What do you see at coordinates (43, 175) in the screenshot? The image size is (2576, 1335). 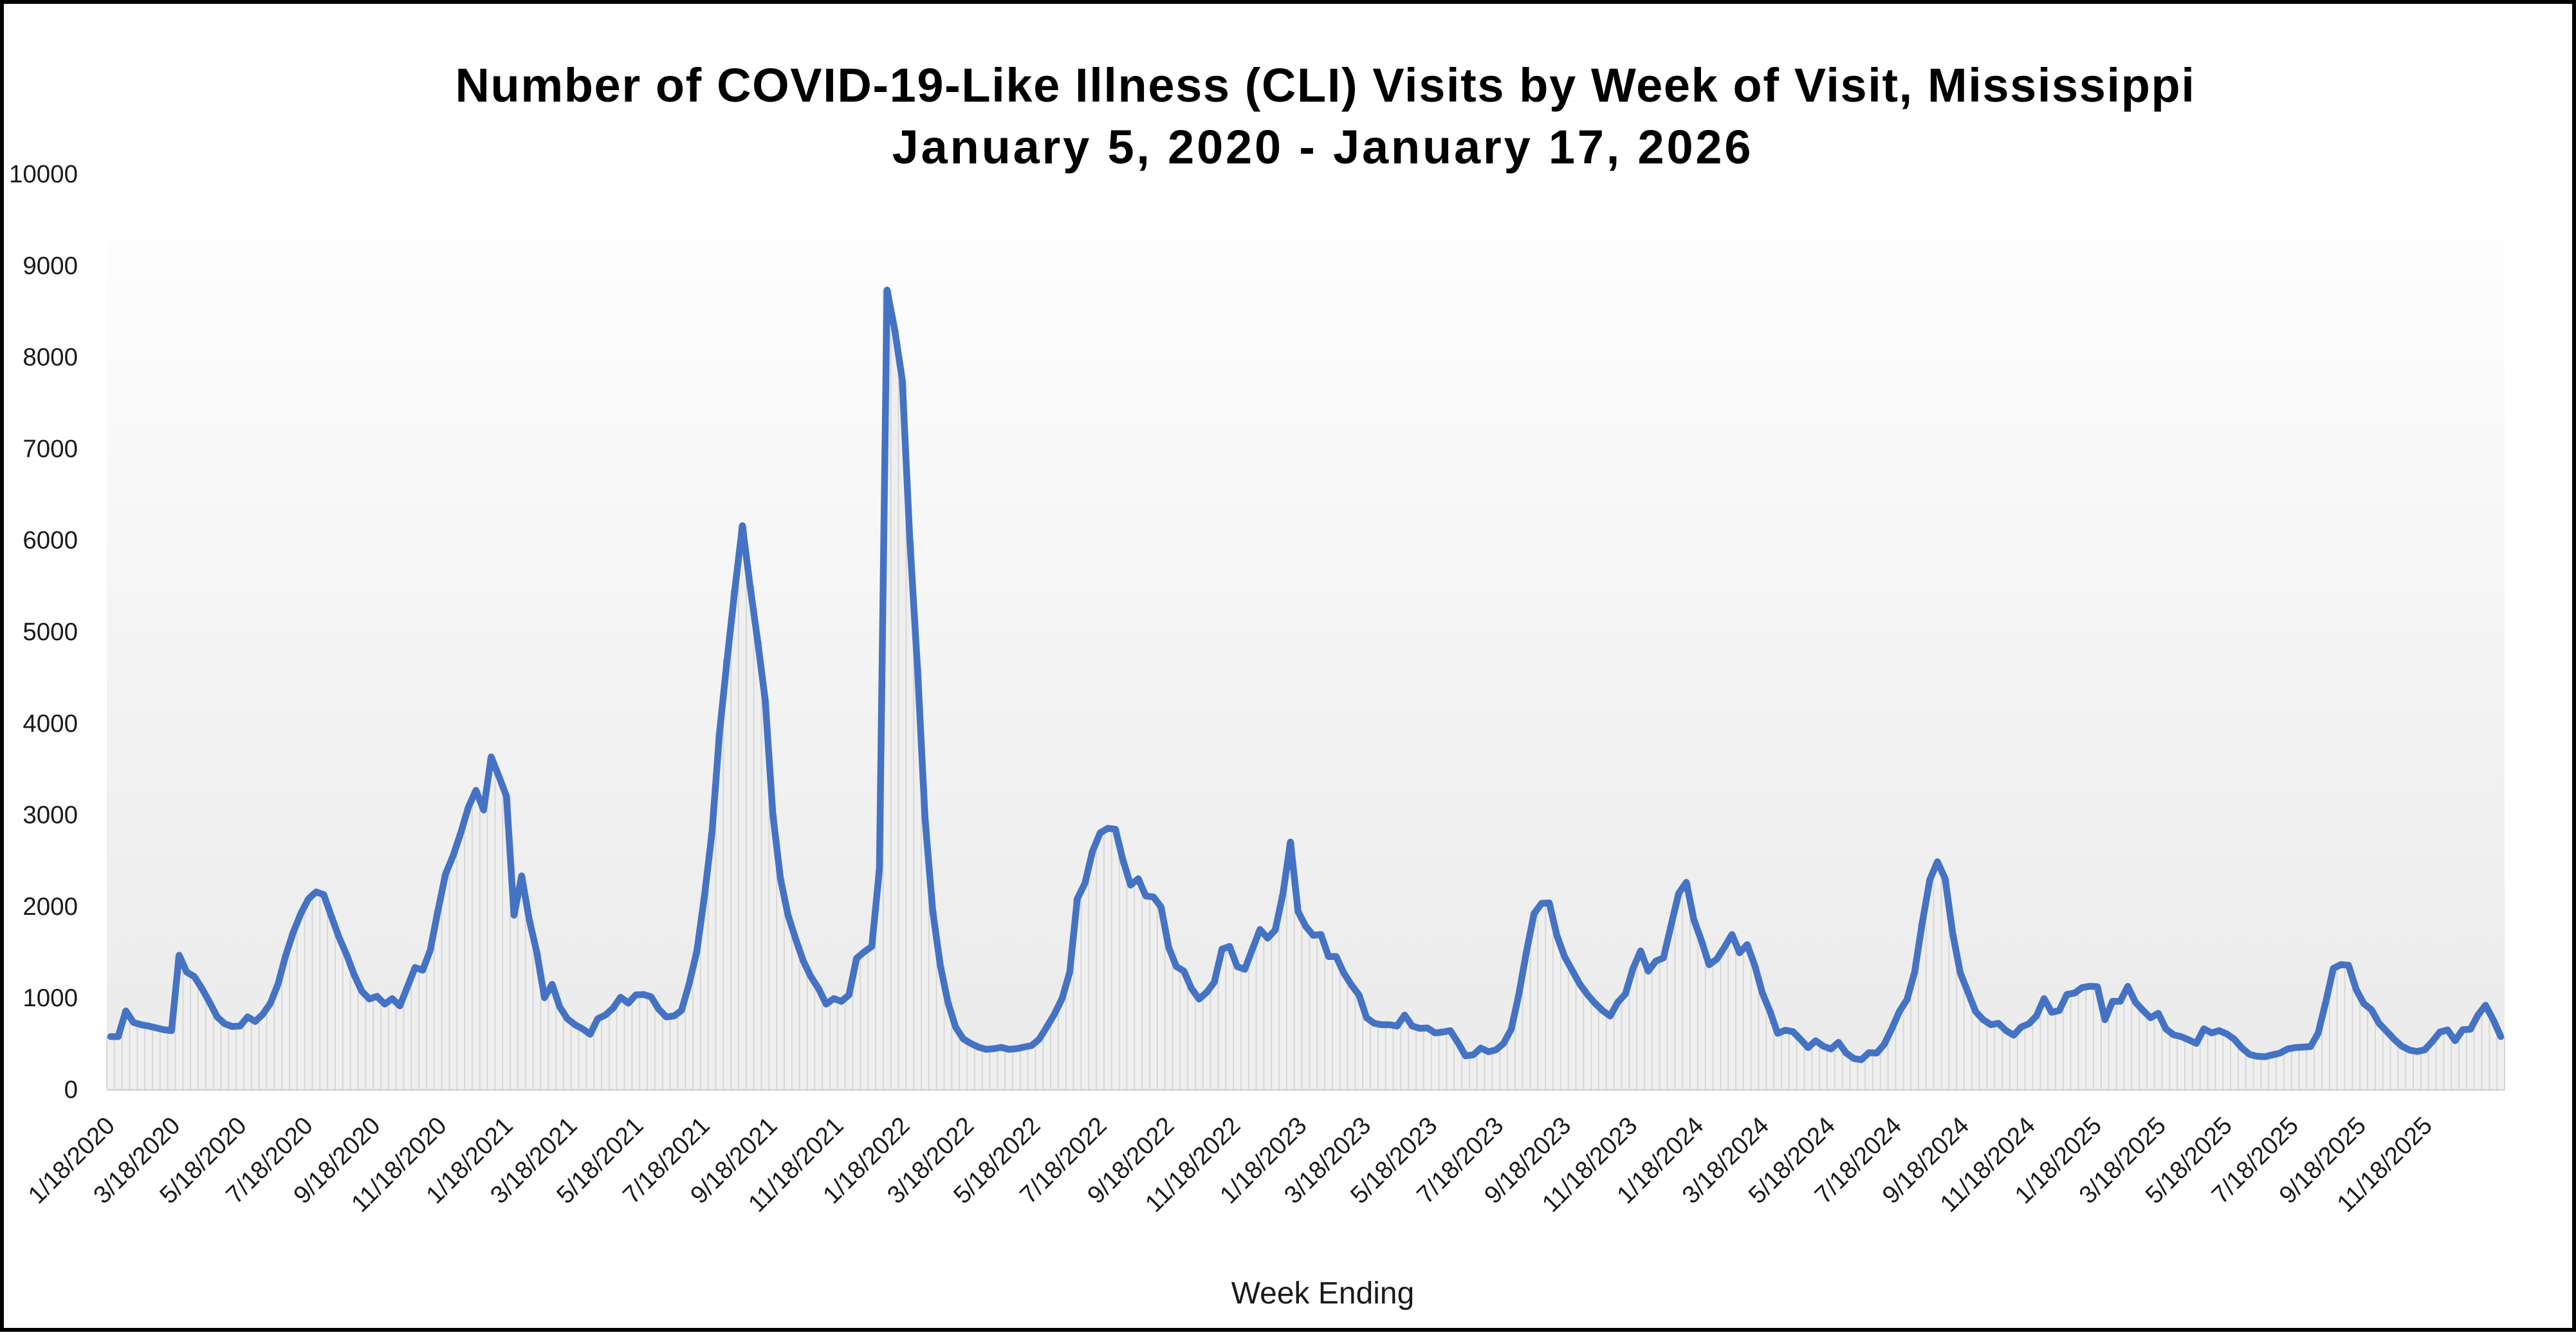 I see `svg-text: 10000` at bounding box center [43, 175].